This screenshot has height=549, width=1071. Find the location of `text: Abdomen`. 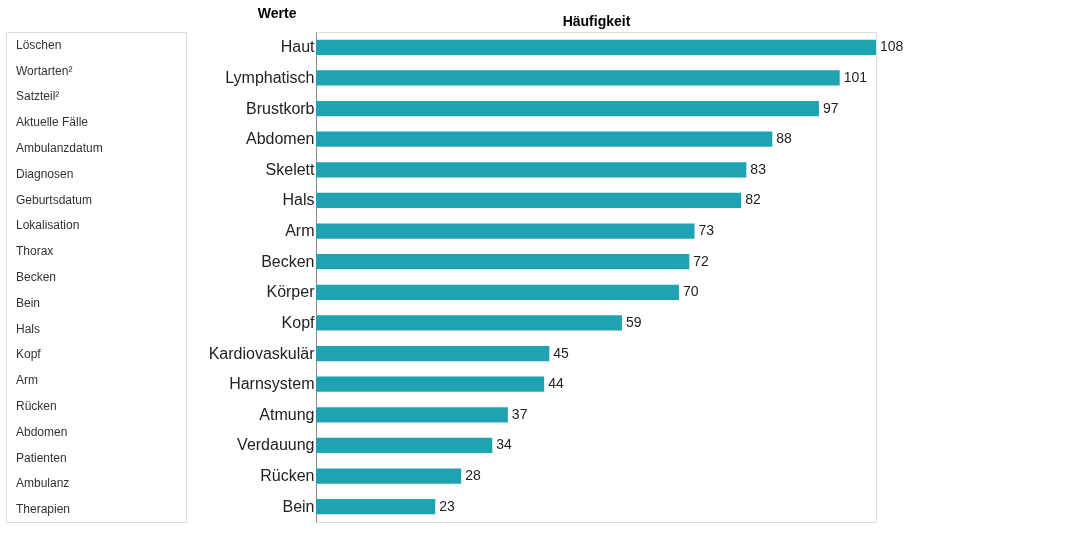

text: Abdomen is located at coordinates (42, 431).